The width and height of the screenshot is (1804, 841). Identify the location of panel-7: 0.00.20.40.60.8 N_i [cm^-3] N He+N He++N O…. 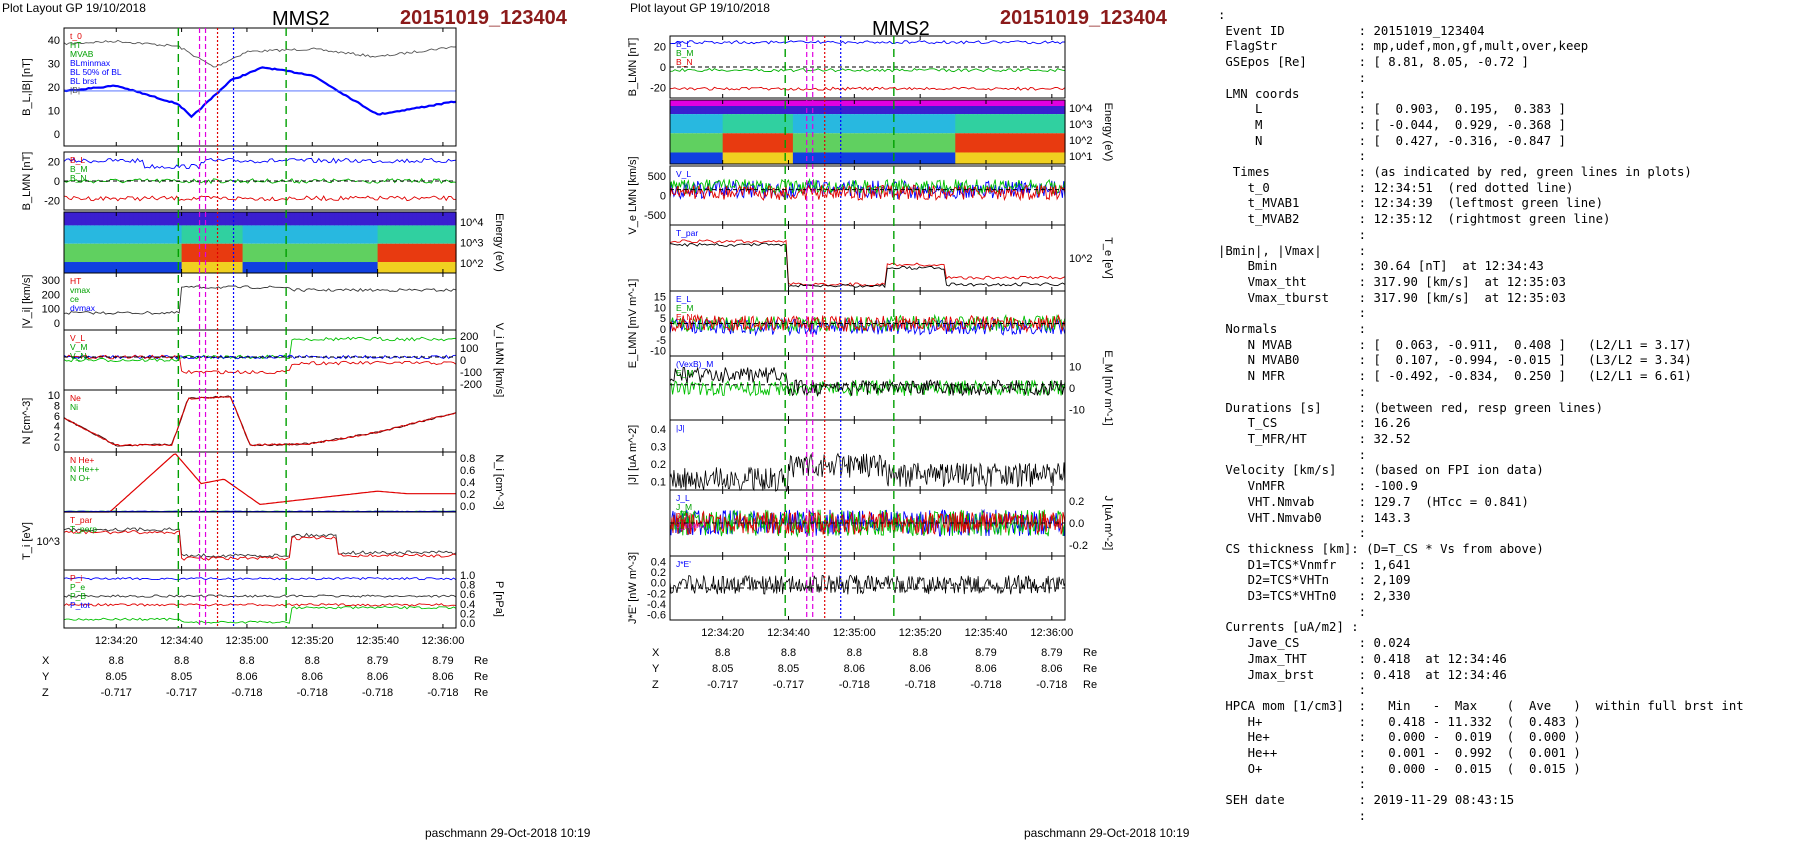
(284, 482).